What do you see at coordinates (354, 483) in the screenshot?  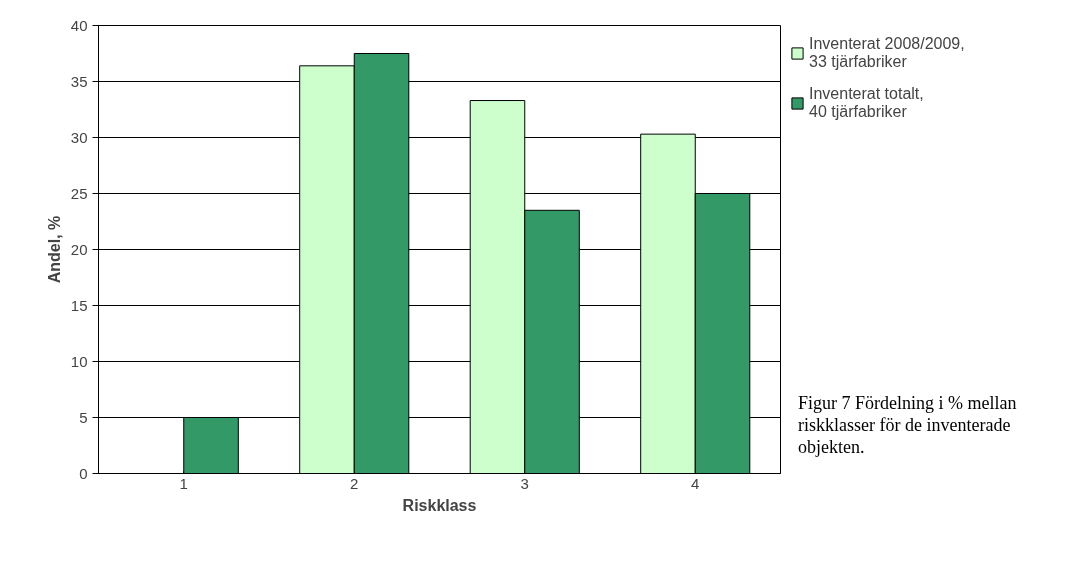 I see `x-tick-label: 2` at bounding box center [354, 483].